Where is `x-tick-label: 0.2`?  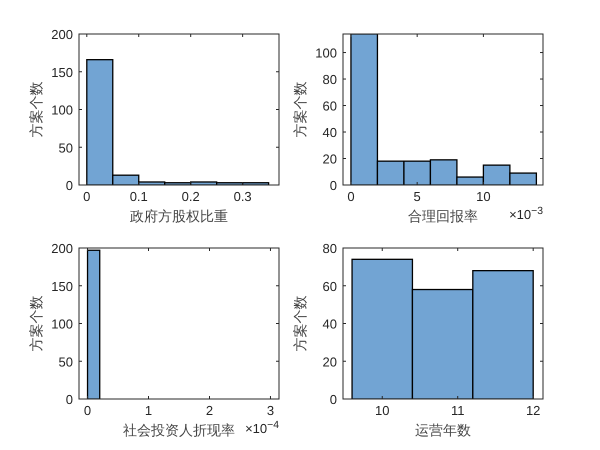
x-tick-label: 0.2 is located at coordinates (191, 196).